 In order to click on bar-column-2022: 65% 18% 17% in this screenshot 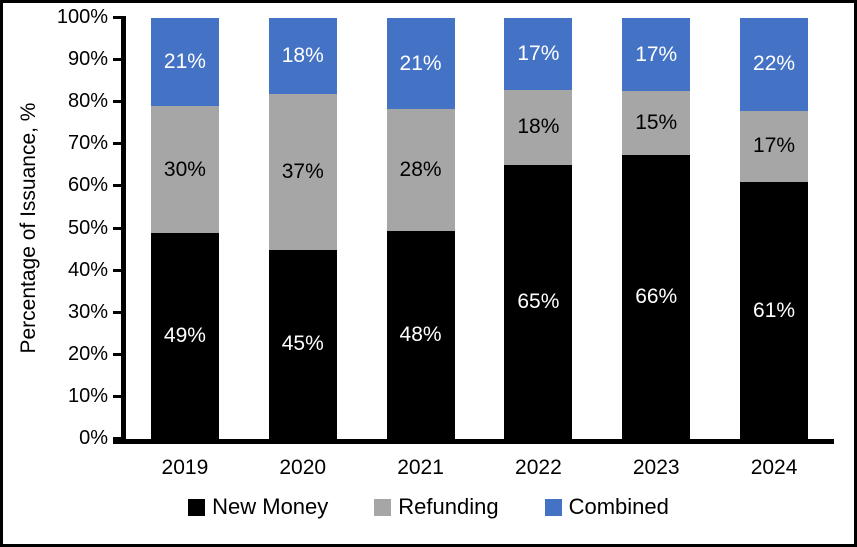, I will do `click(538, 228)`.